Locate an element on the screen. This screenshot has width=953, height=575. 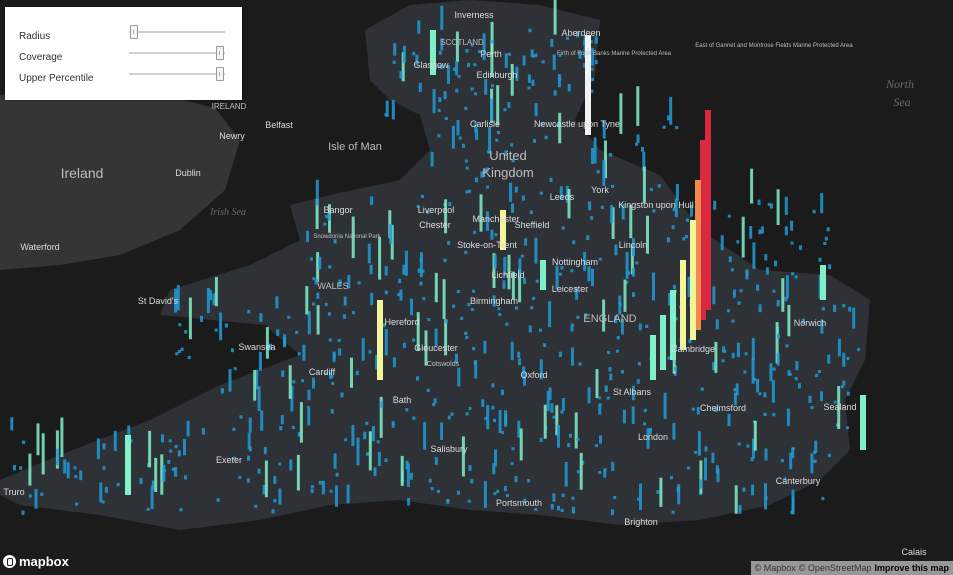
coverage-slider-handle is located at coordinates (220, 53).